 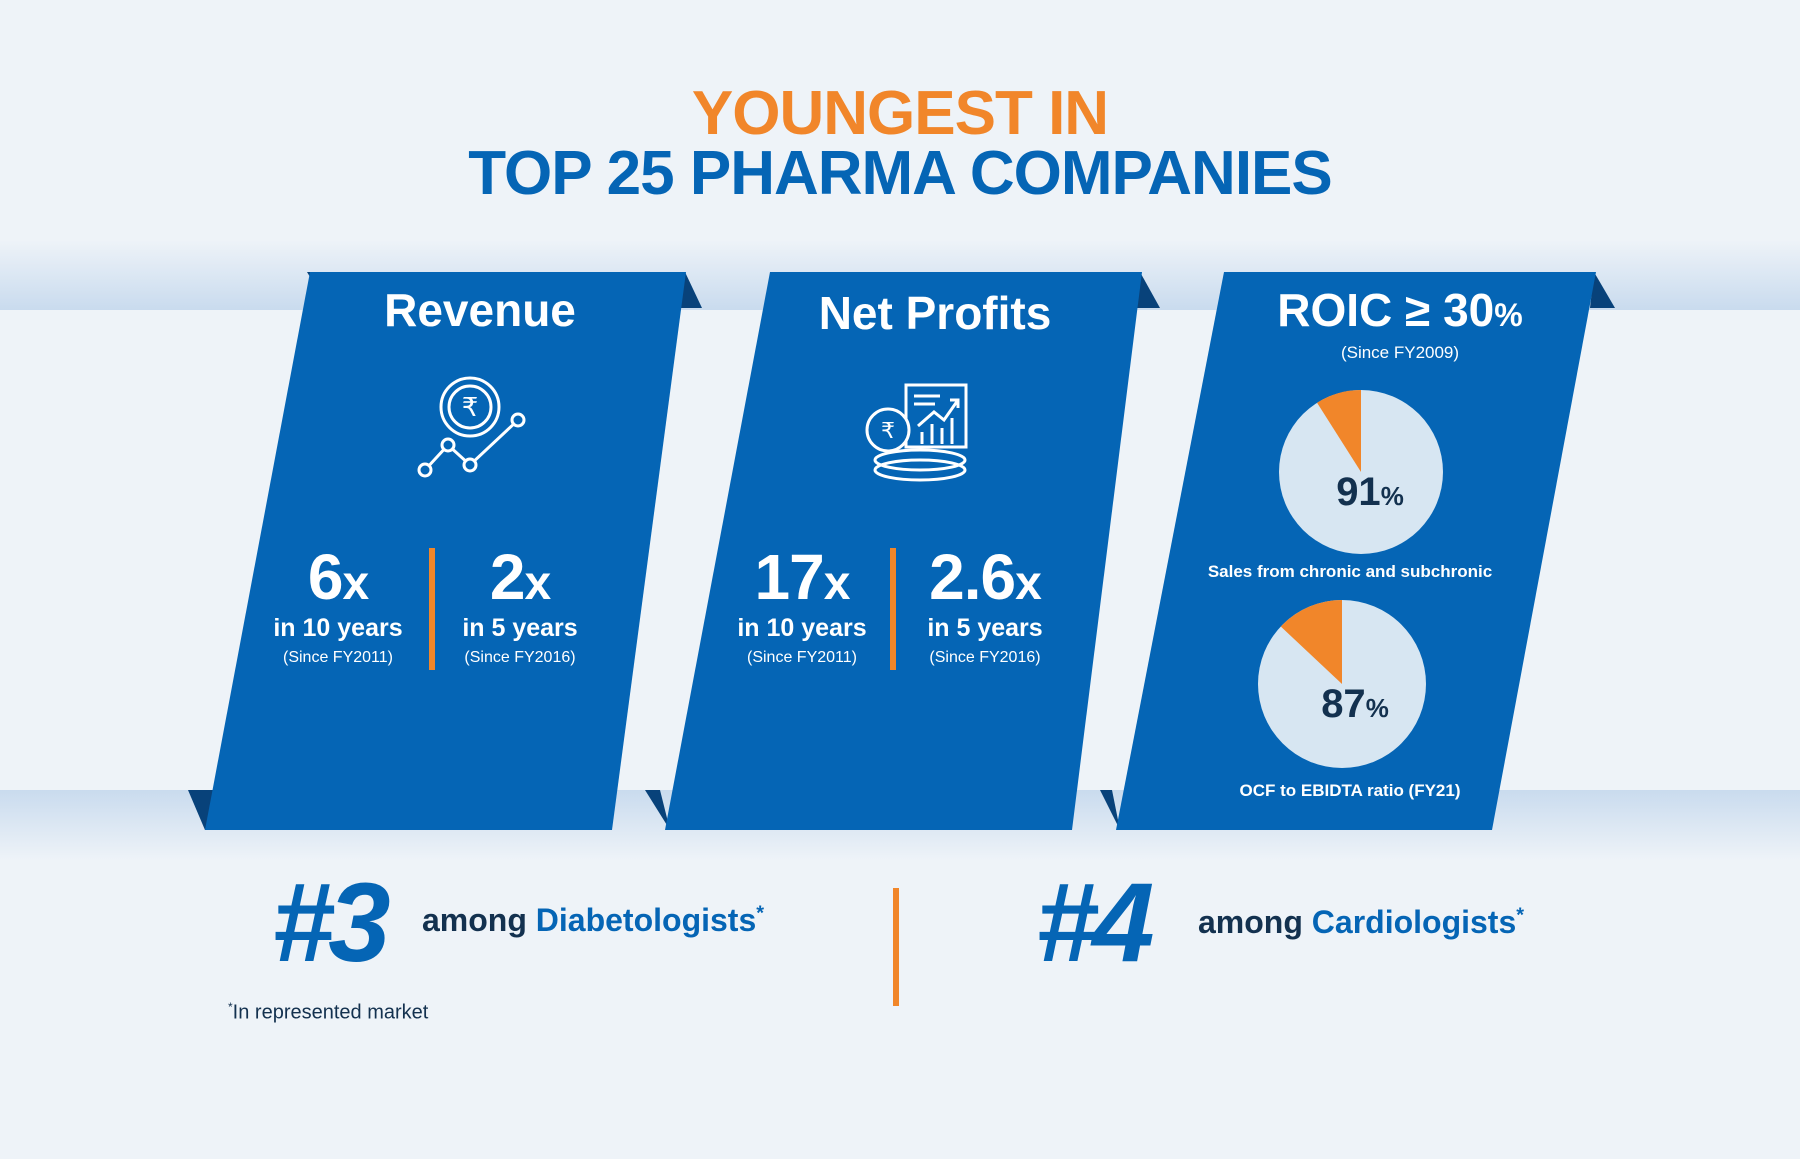 What do you see at coordinates (985, 628) in the screenshot?
I see `profits-5yr-period: in 5 years` at bounding box center [985, 628].